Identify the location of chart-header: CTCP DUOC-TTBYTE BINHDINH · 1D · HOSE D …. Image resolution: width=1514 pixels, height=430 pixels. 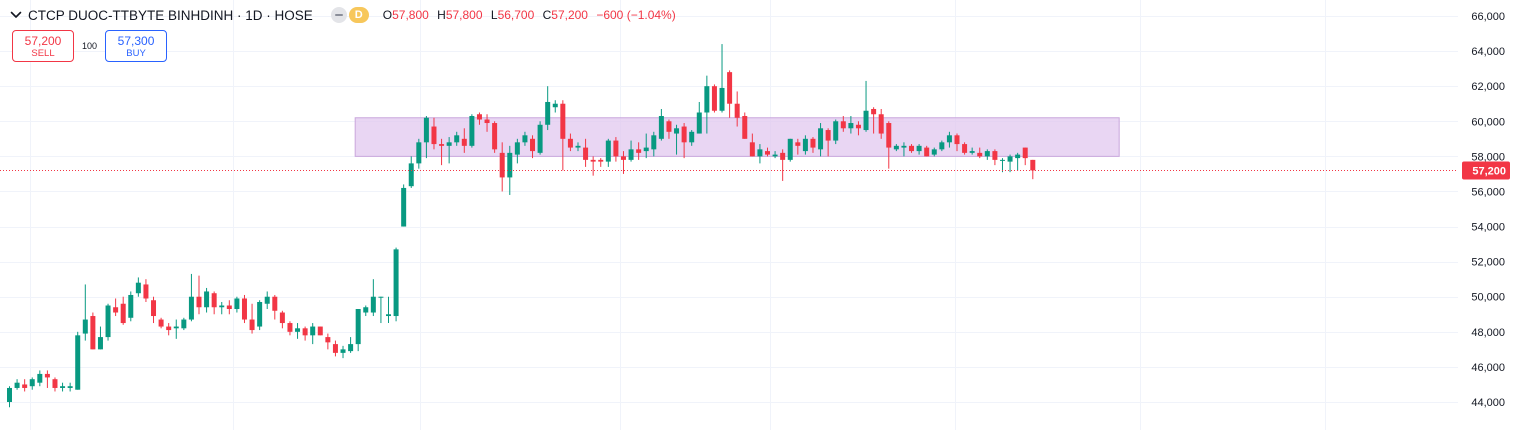
(342, 15).